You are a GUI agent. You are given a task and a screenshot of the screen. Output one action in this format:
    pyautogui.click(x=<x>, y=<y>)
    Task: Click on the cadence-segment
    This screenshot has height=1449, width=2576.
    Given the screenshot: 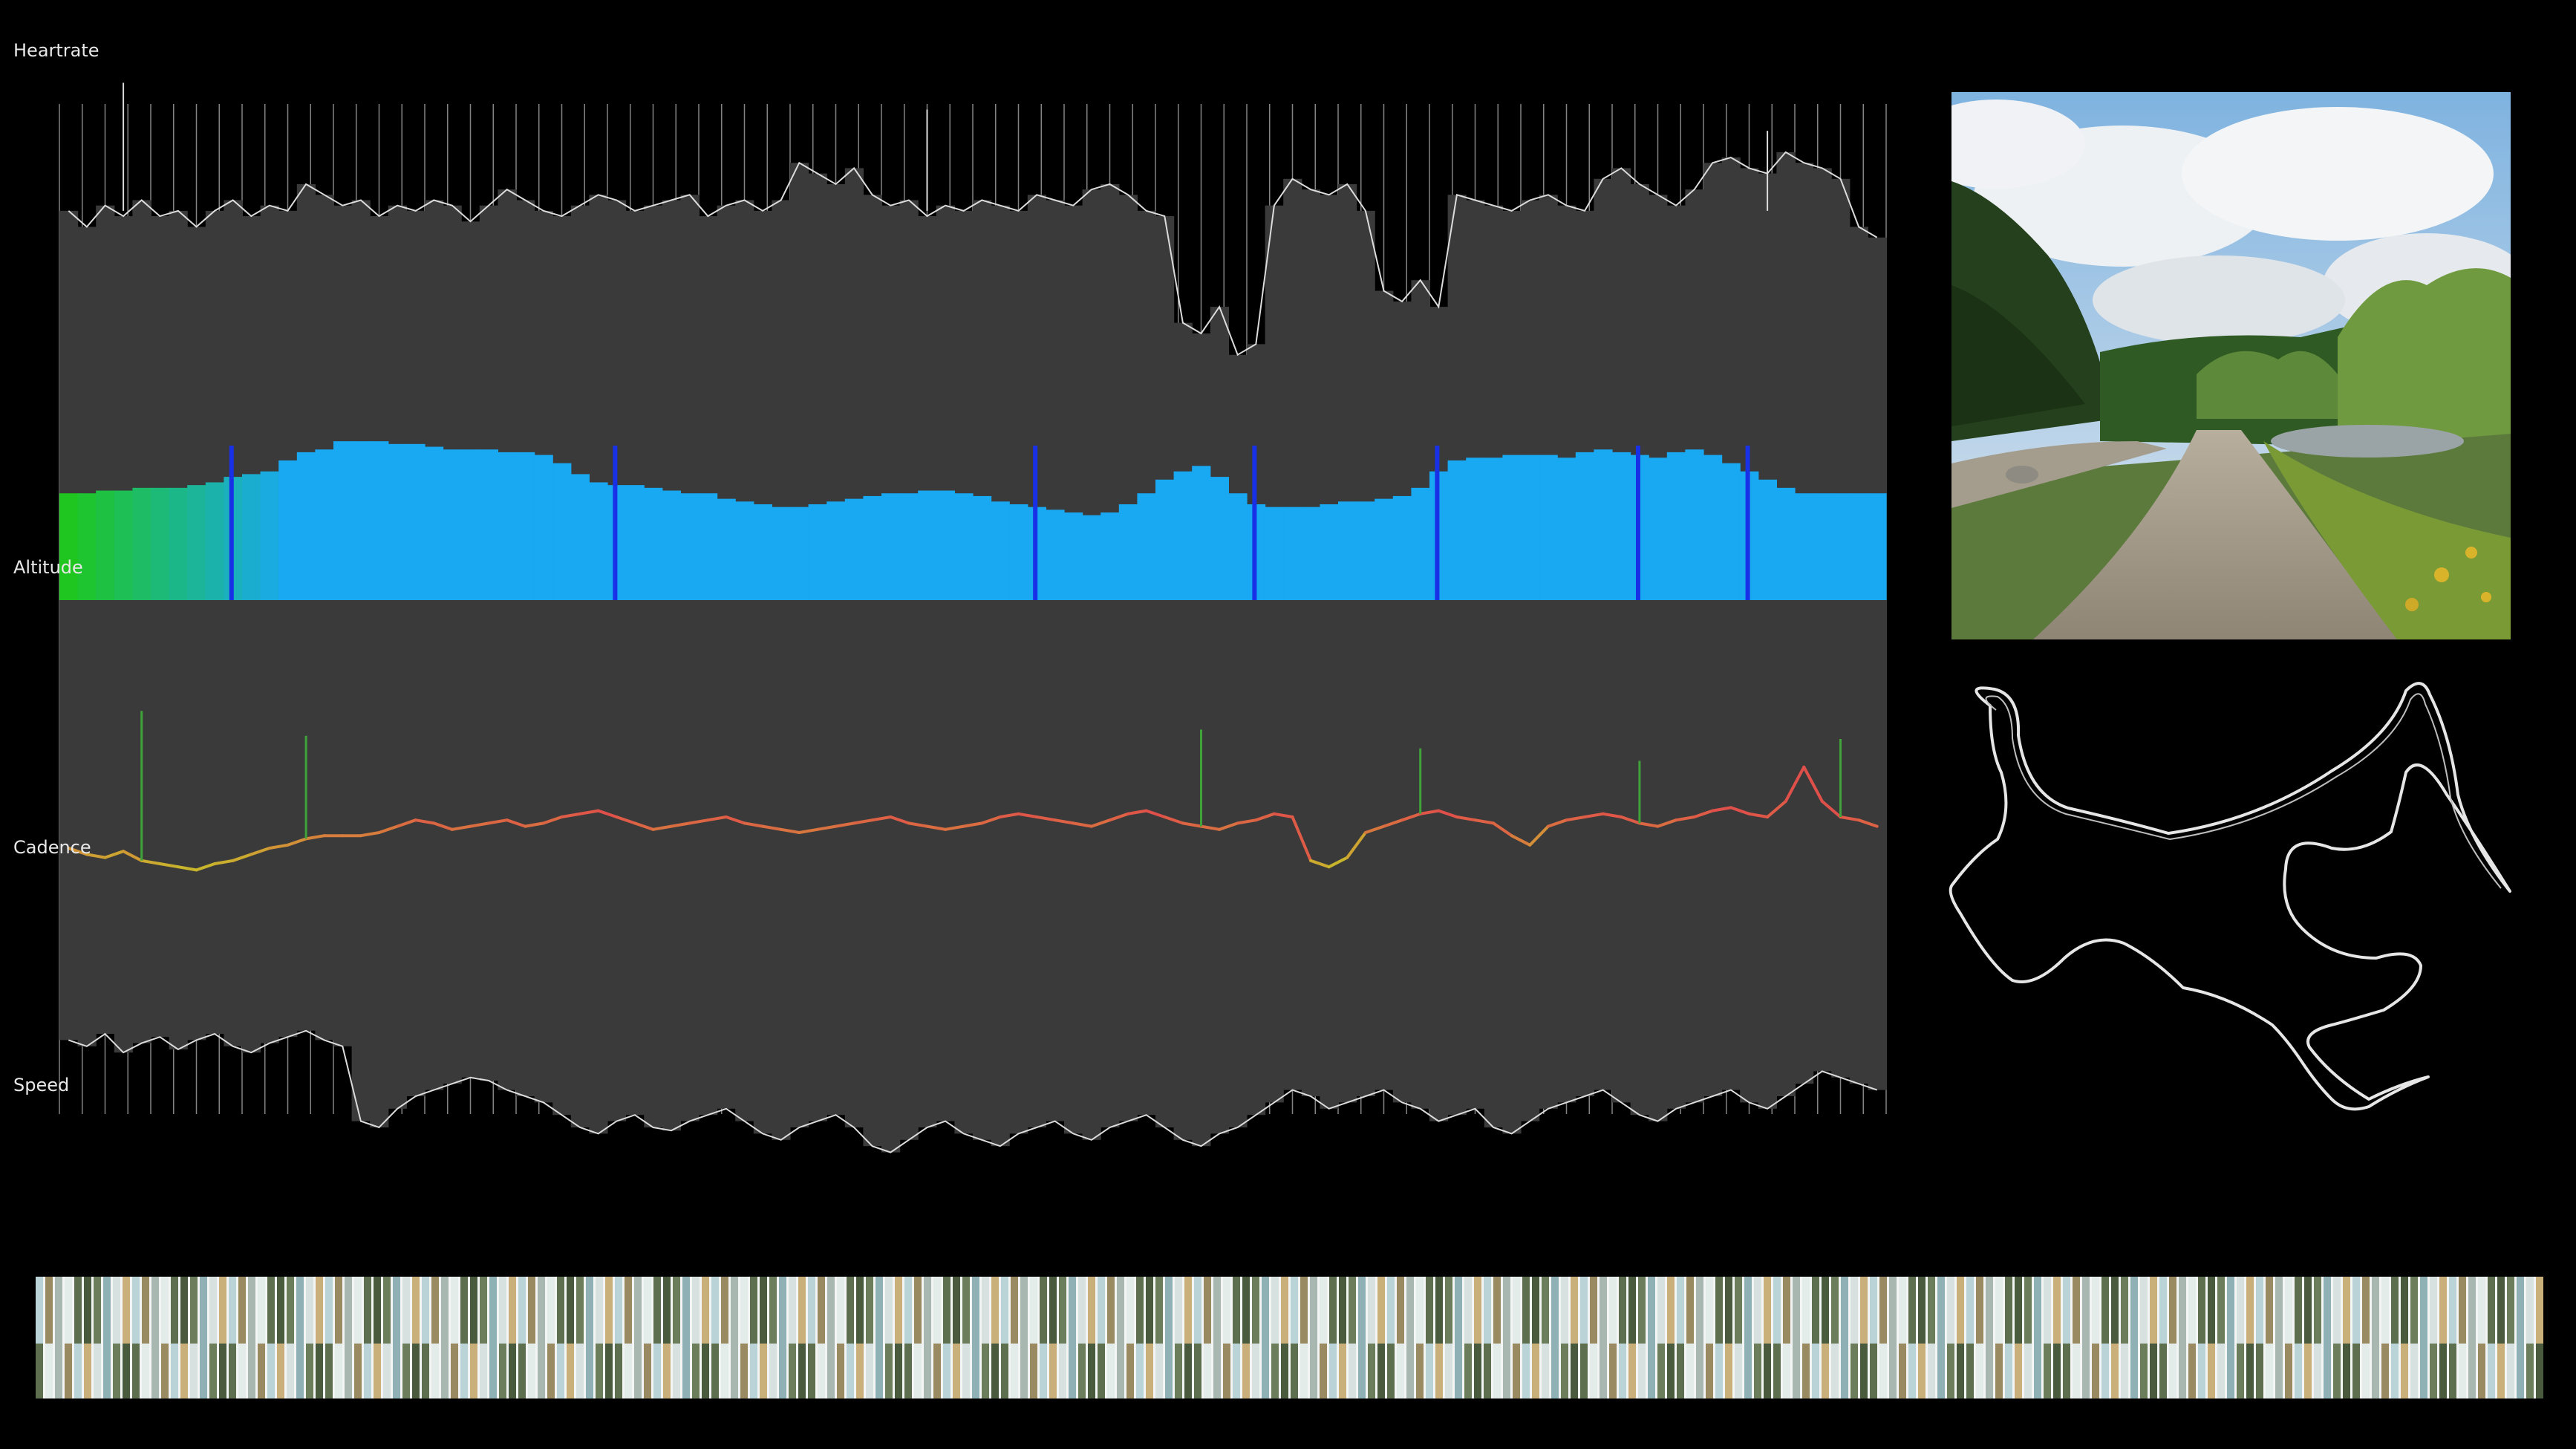 What is the action you would take?
    pyautogui.click(x=1100, y=823)
    